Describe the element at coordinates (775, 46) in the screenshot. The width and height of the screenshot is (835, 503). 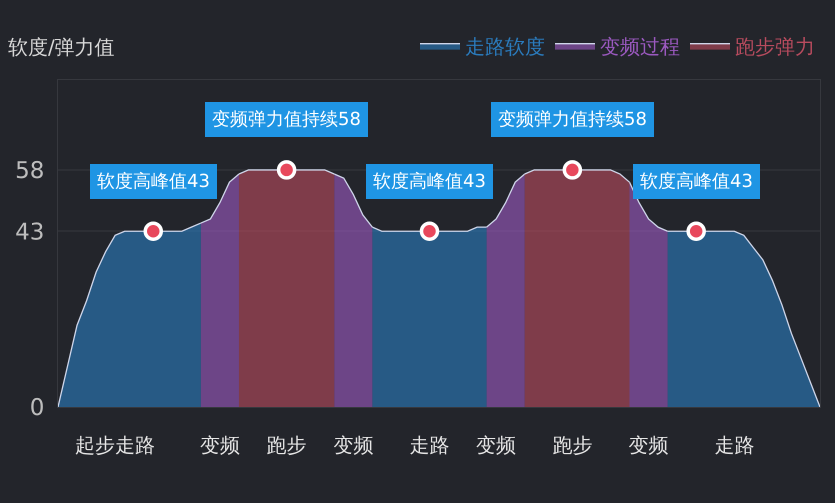
I see `legend-label: 跑步弹力` at that location.